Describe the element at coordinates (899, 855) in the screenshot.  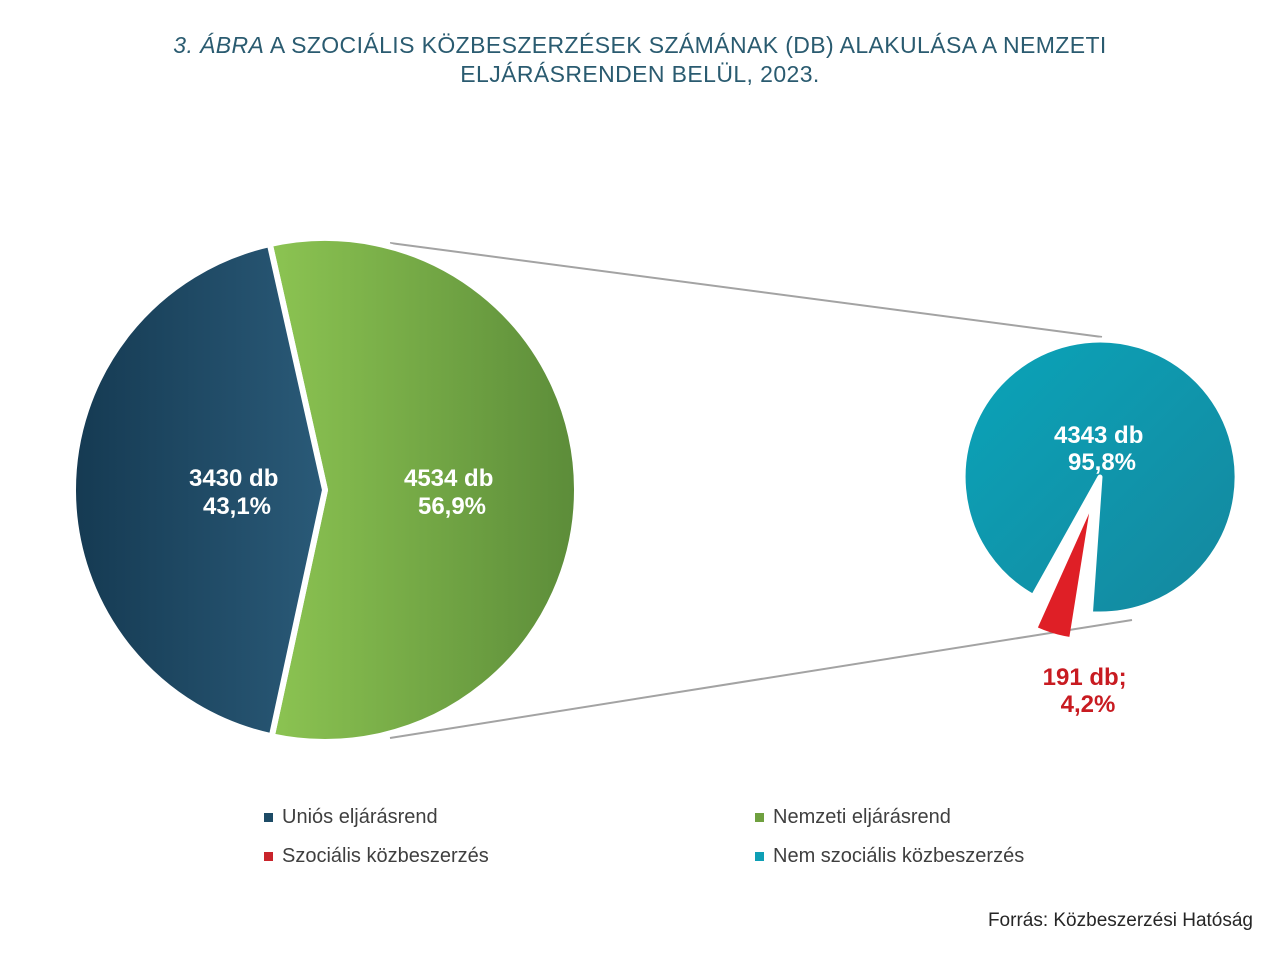
I see `legend-label: Nem szociális közbeszerzés` at that location.